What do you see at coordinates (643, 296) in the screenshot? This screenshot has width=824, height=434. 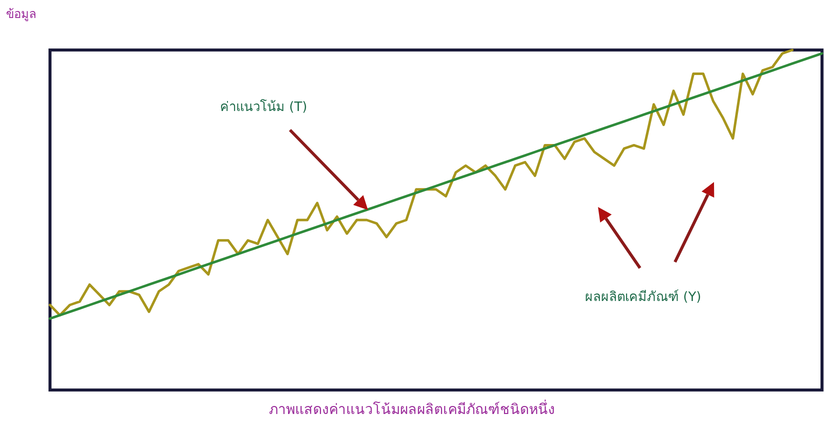 I see `annotation: ผลผลิตเคมีภัณฑ์ (Y)` at bounding box center [643, 296].